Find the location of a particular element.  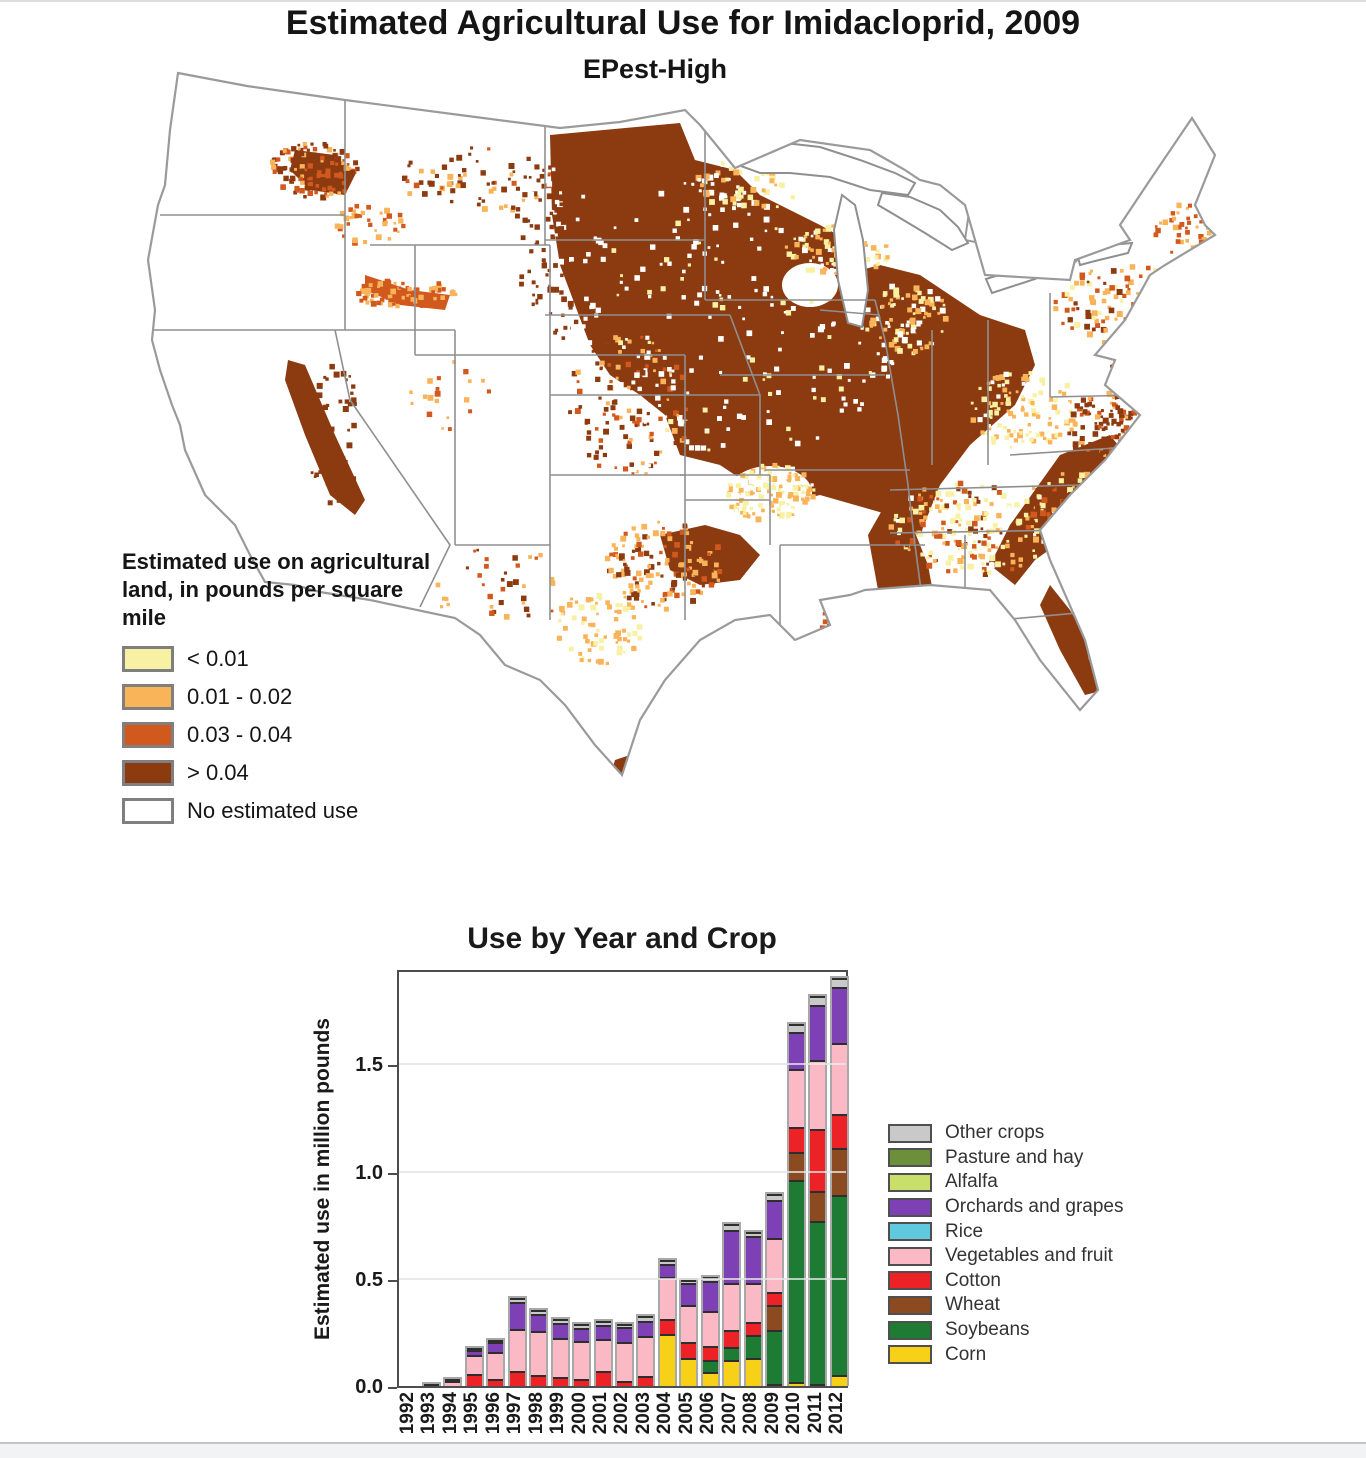

top-hairline is located at coordinates (683, 1).